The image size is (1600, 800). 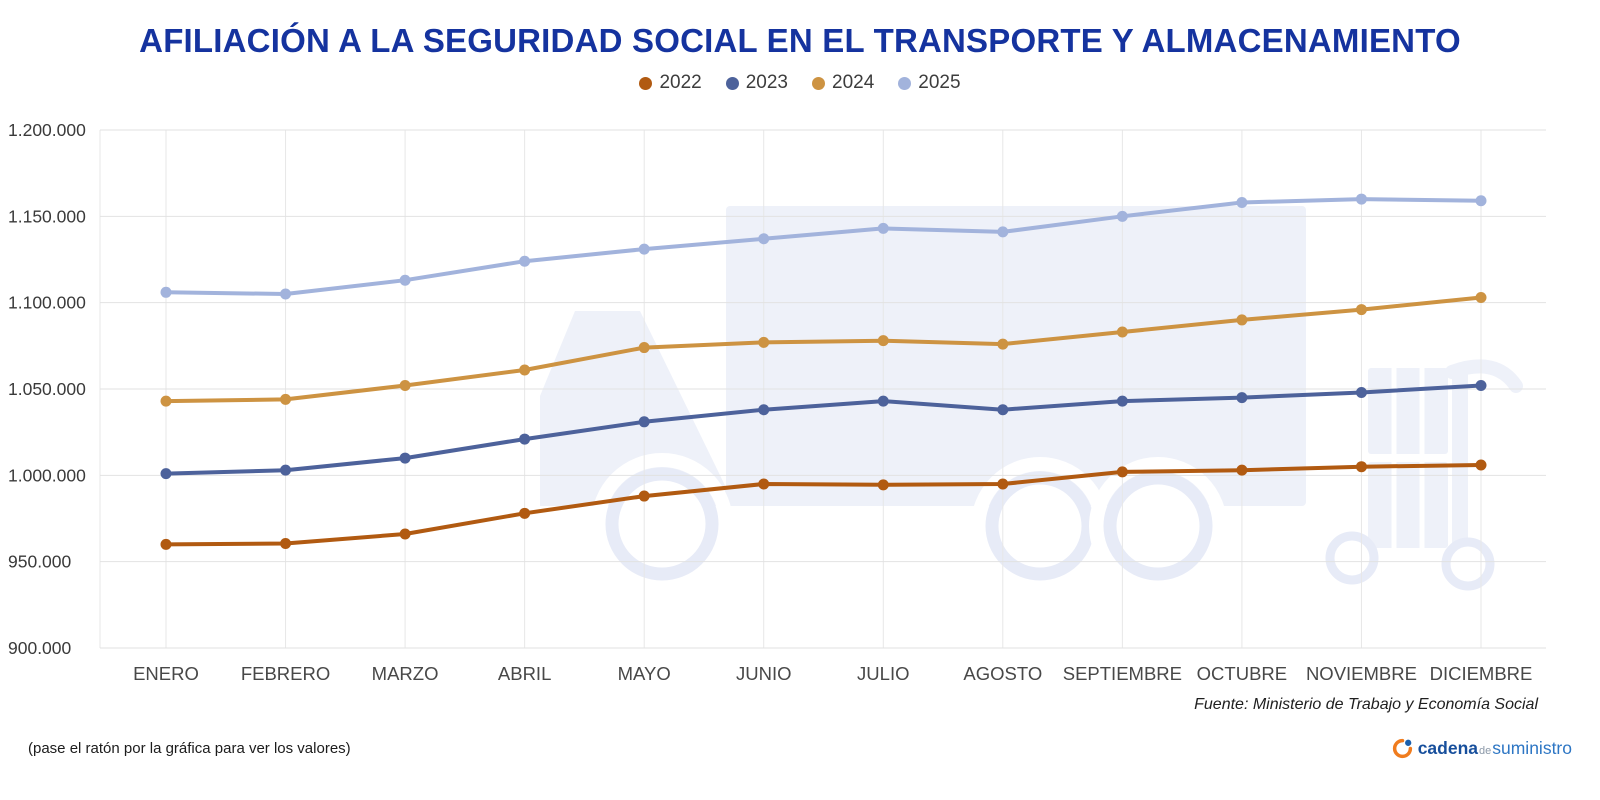 I want to click on legend-item-2025: 2025, so click(x=929, y=83).